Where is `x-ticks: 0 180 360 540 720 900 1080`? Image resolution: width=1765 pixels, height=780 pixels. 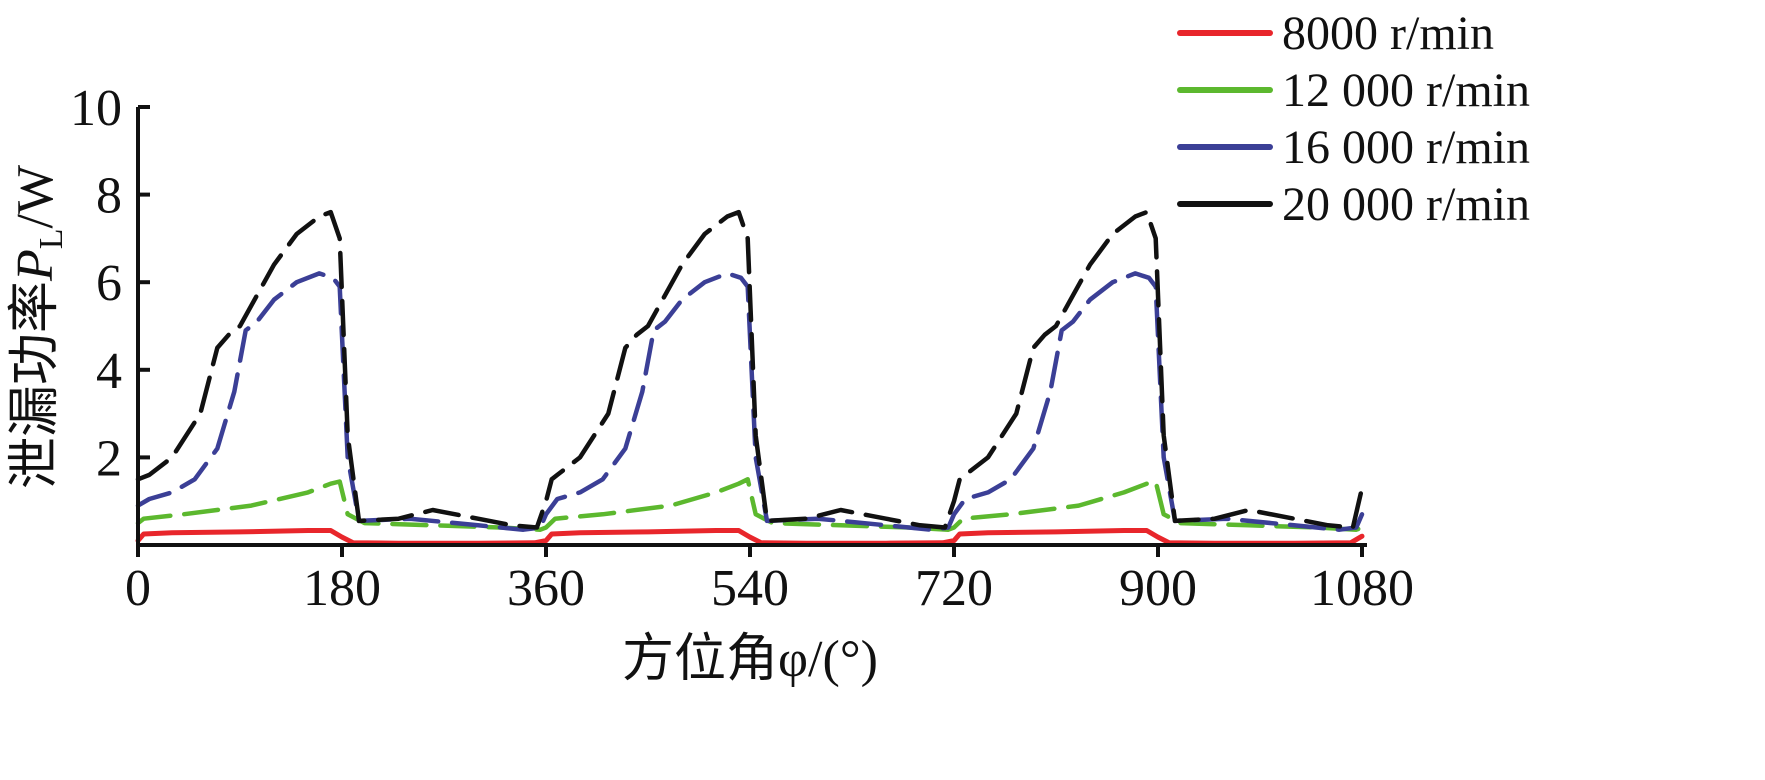
x-ticks: 0 180 360 540 720 900 1080 is located at coordinates (769, 581).